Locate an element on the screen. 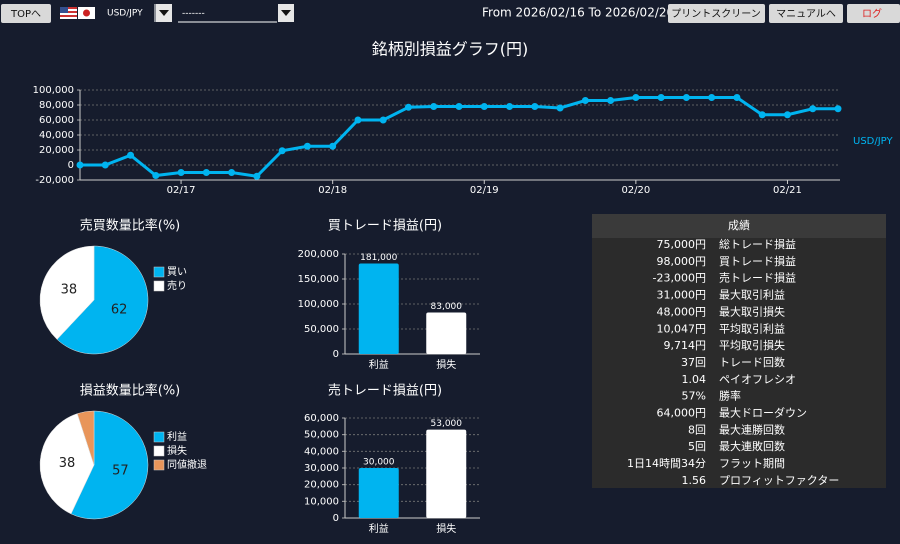 The image size is (900, 544). stat-value: 1.04 is located at coordinates (694, 379).